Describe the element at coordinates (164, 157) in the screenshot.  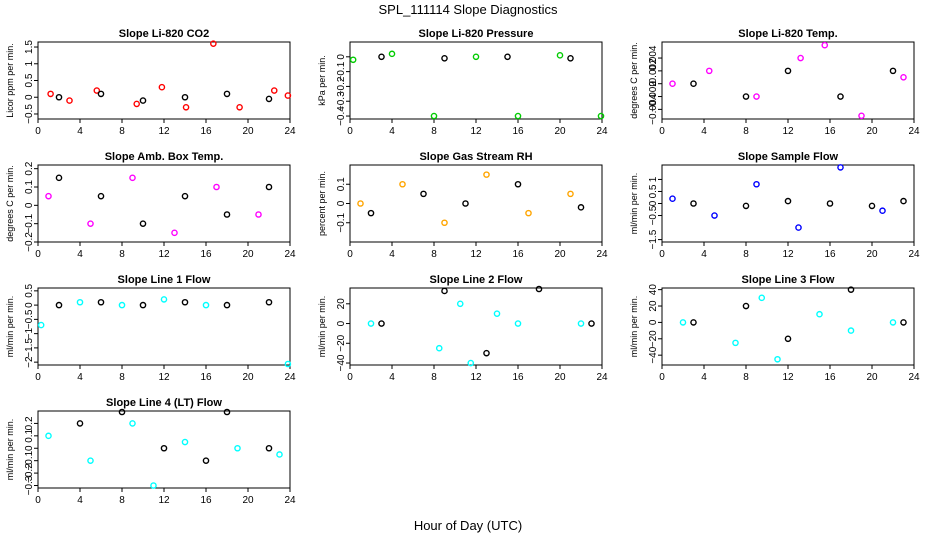
I see `panel-title: Slope Amb. Box Temp.` at that location.